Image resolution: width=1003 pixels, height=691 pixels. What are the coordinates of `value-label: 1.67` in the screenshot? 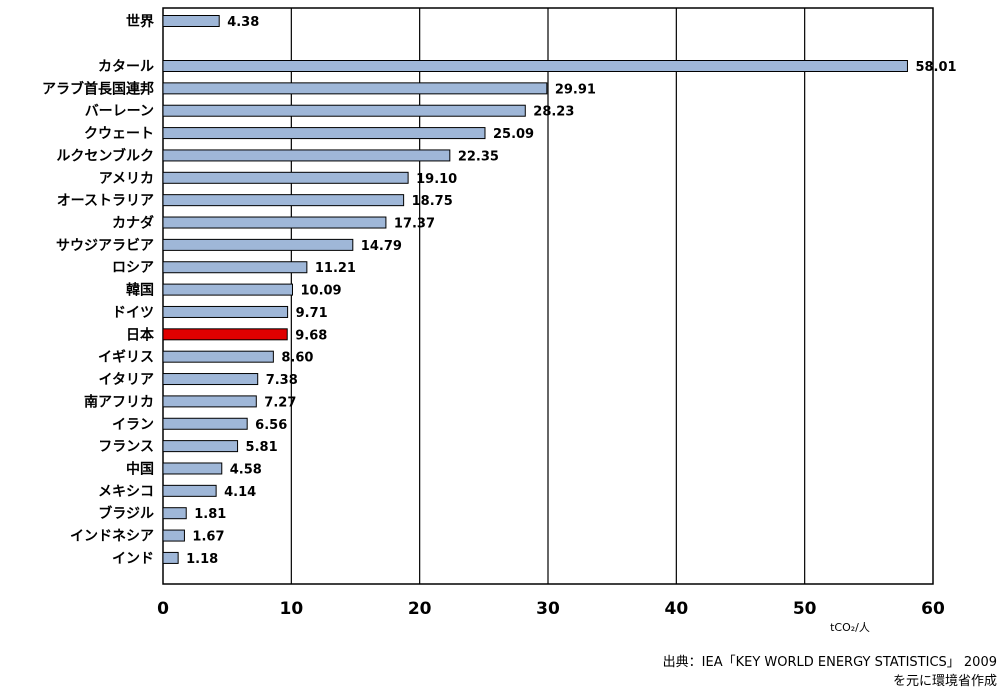 It's located at (208, 537).